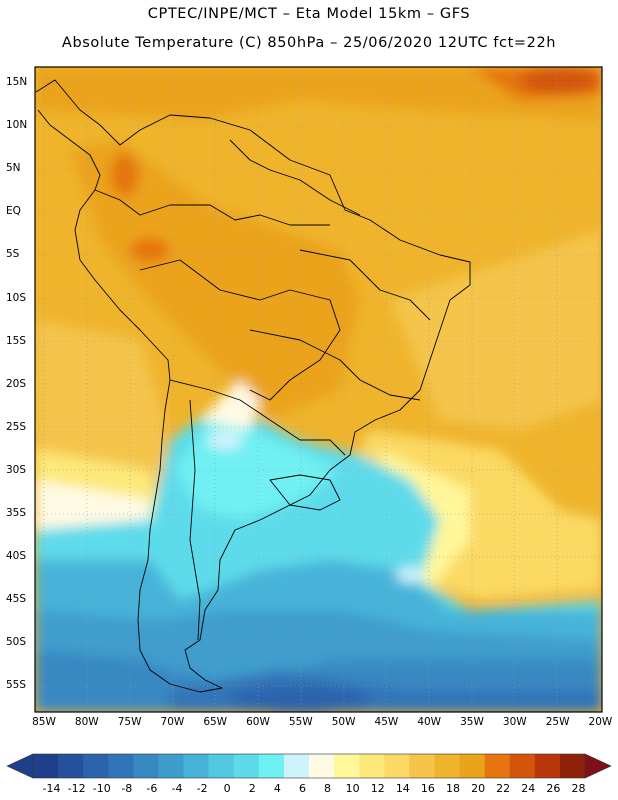 Image resolution: width=618 pixels, height=800 pixels. I want to click on lat-label: 10N, so click(17, 125).